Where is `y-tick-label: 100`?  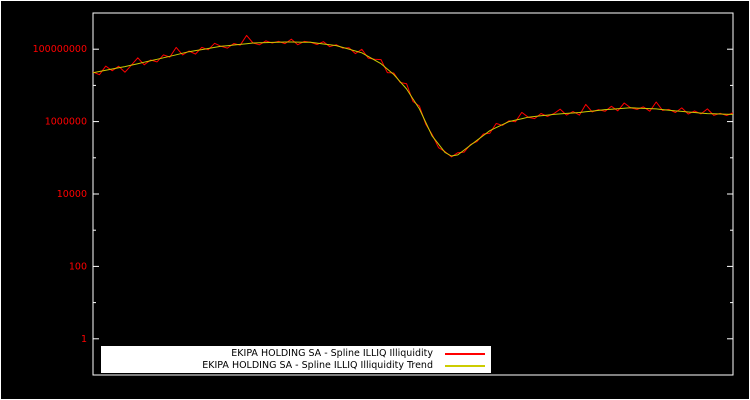
y-tick-label: 100 is located at coordinates (78, 266).